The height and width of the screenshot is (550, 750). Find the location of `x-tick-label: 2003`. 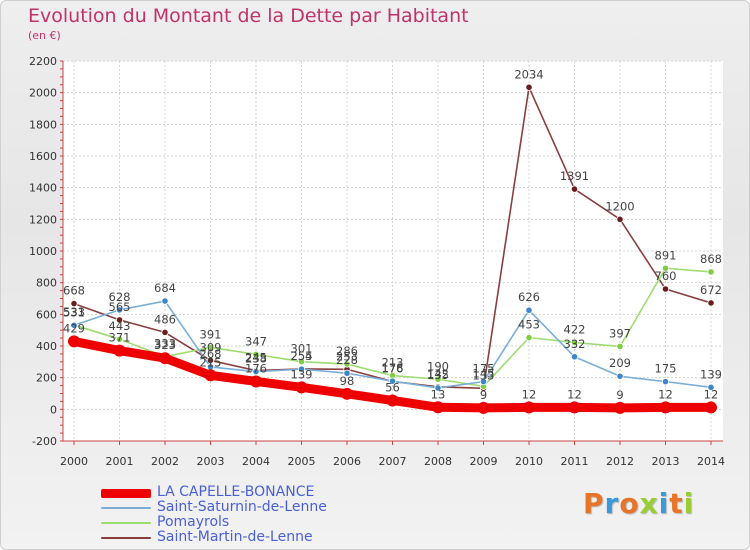

x-tick-label: 2003 is located at coordinates (211, 461).